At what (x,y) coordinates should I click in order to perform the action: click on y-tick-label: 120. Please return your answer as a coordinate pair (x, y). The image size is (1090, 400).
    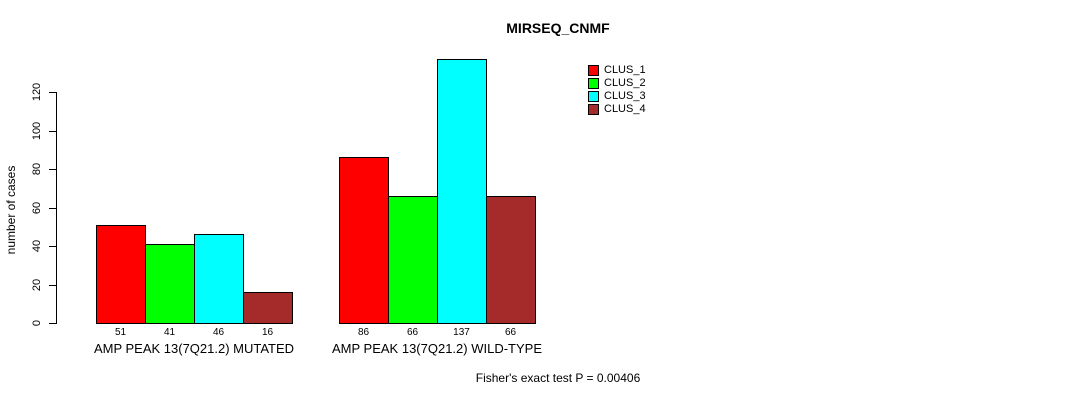
    Looking at the image, I should click on (37, 92).